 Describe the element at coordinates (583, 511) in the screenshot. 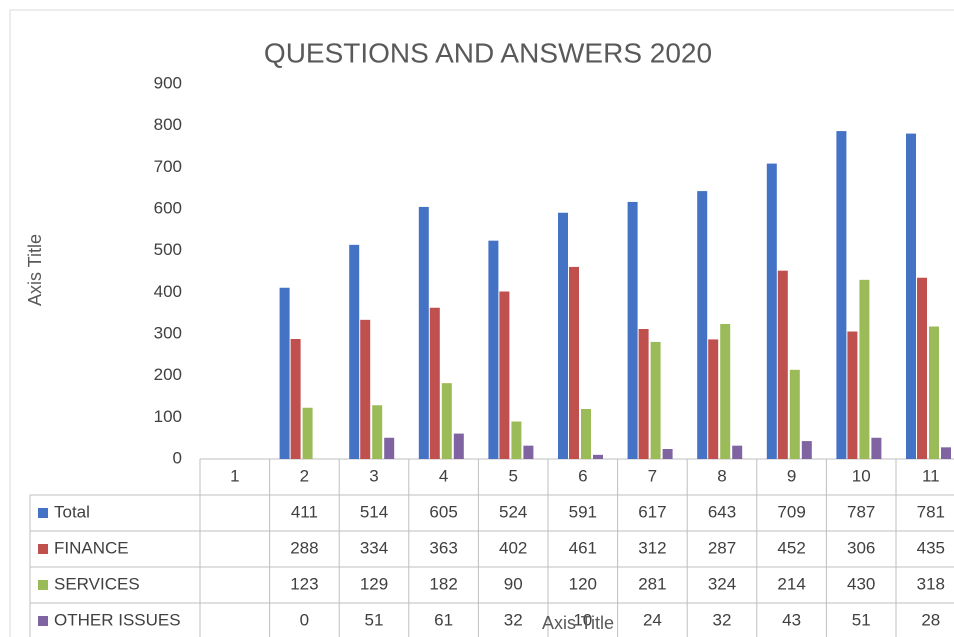

I see `table-value: 591` at that location.